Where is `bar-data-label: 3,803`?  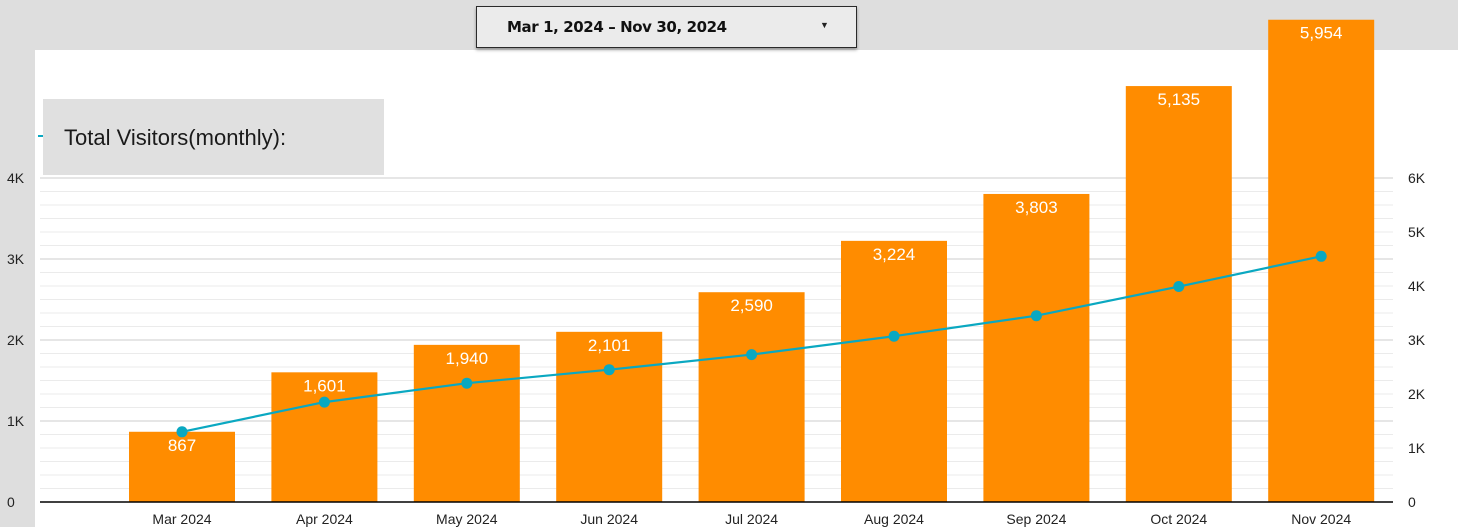 bar-data-label: 3,803 is located at coordinates (1036, 207).